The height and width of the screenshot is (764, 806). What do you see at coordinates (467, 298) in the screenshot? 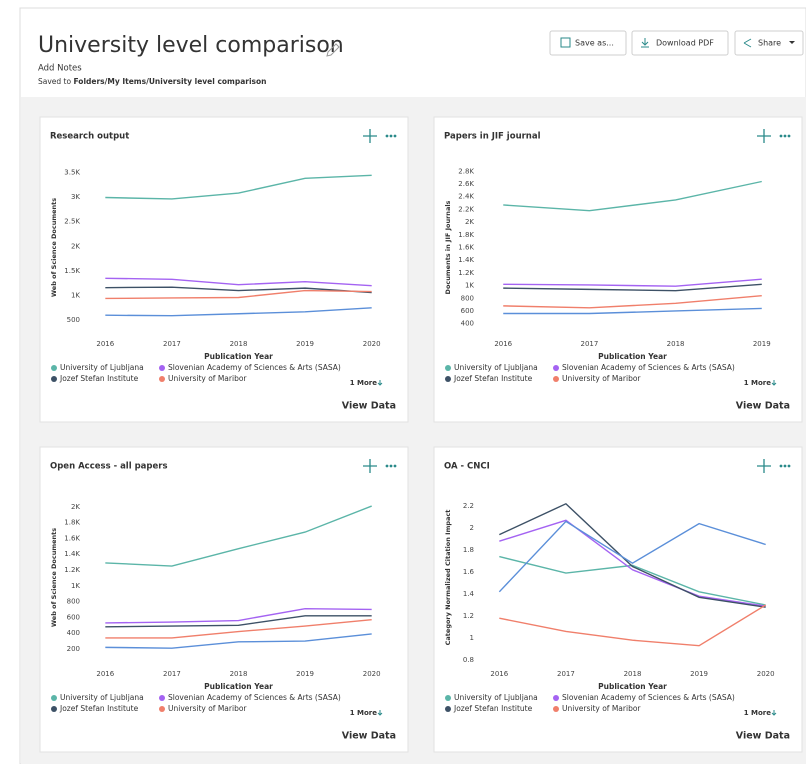
I see `y-tick-label: 800` at bounding box center [467, 298].